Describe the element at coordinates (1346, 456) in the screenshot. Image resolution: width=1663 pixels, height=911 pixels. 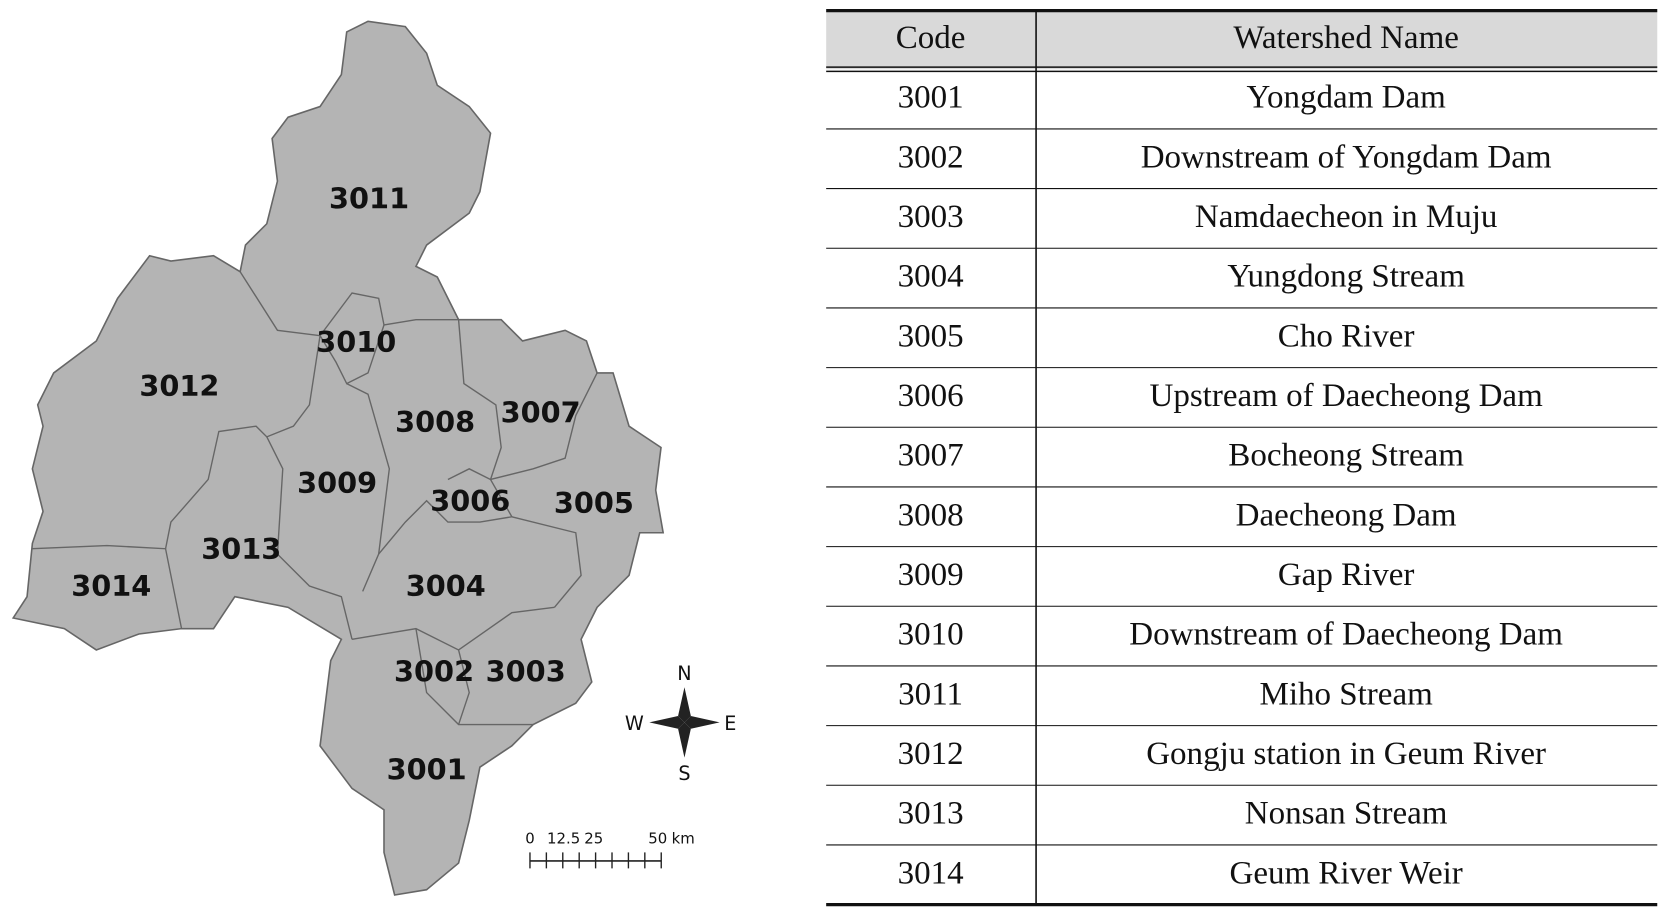
I see `table-cell: Bocheong Stream` at that location.